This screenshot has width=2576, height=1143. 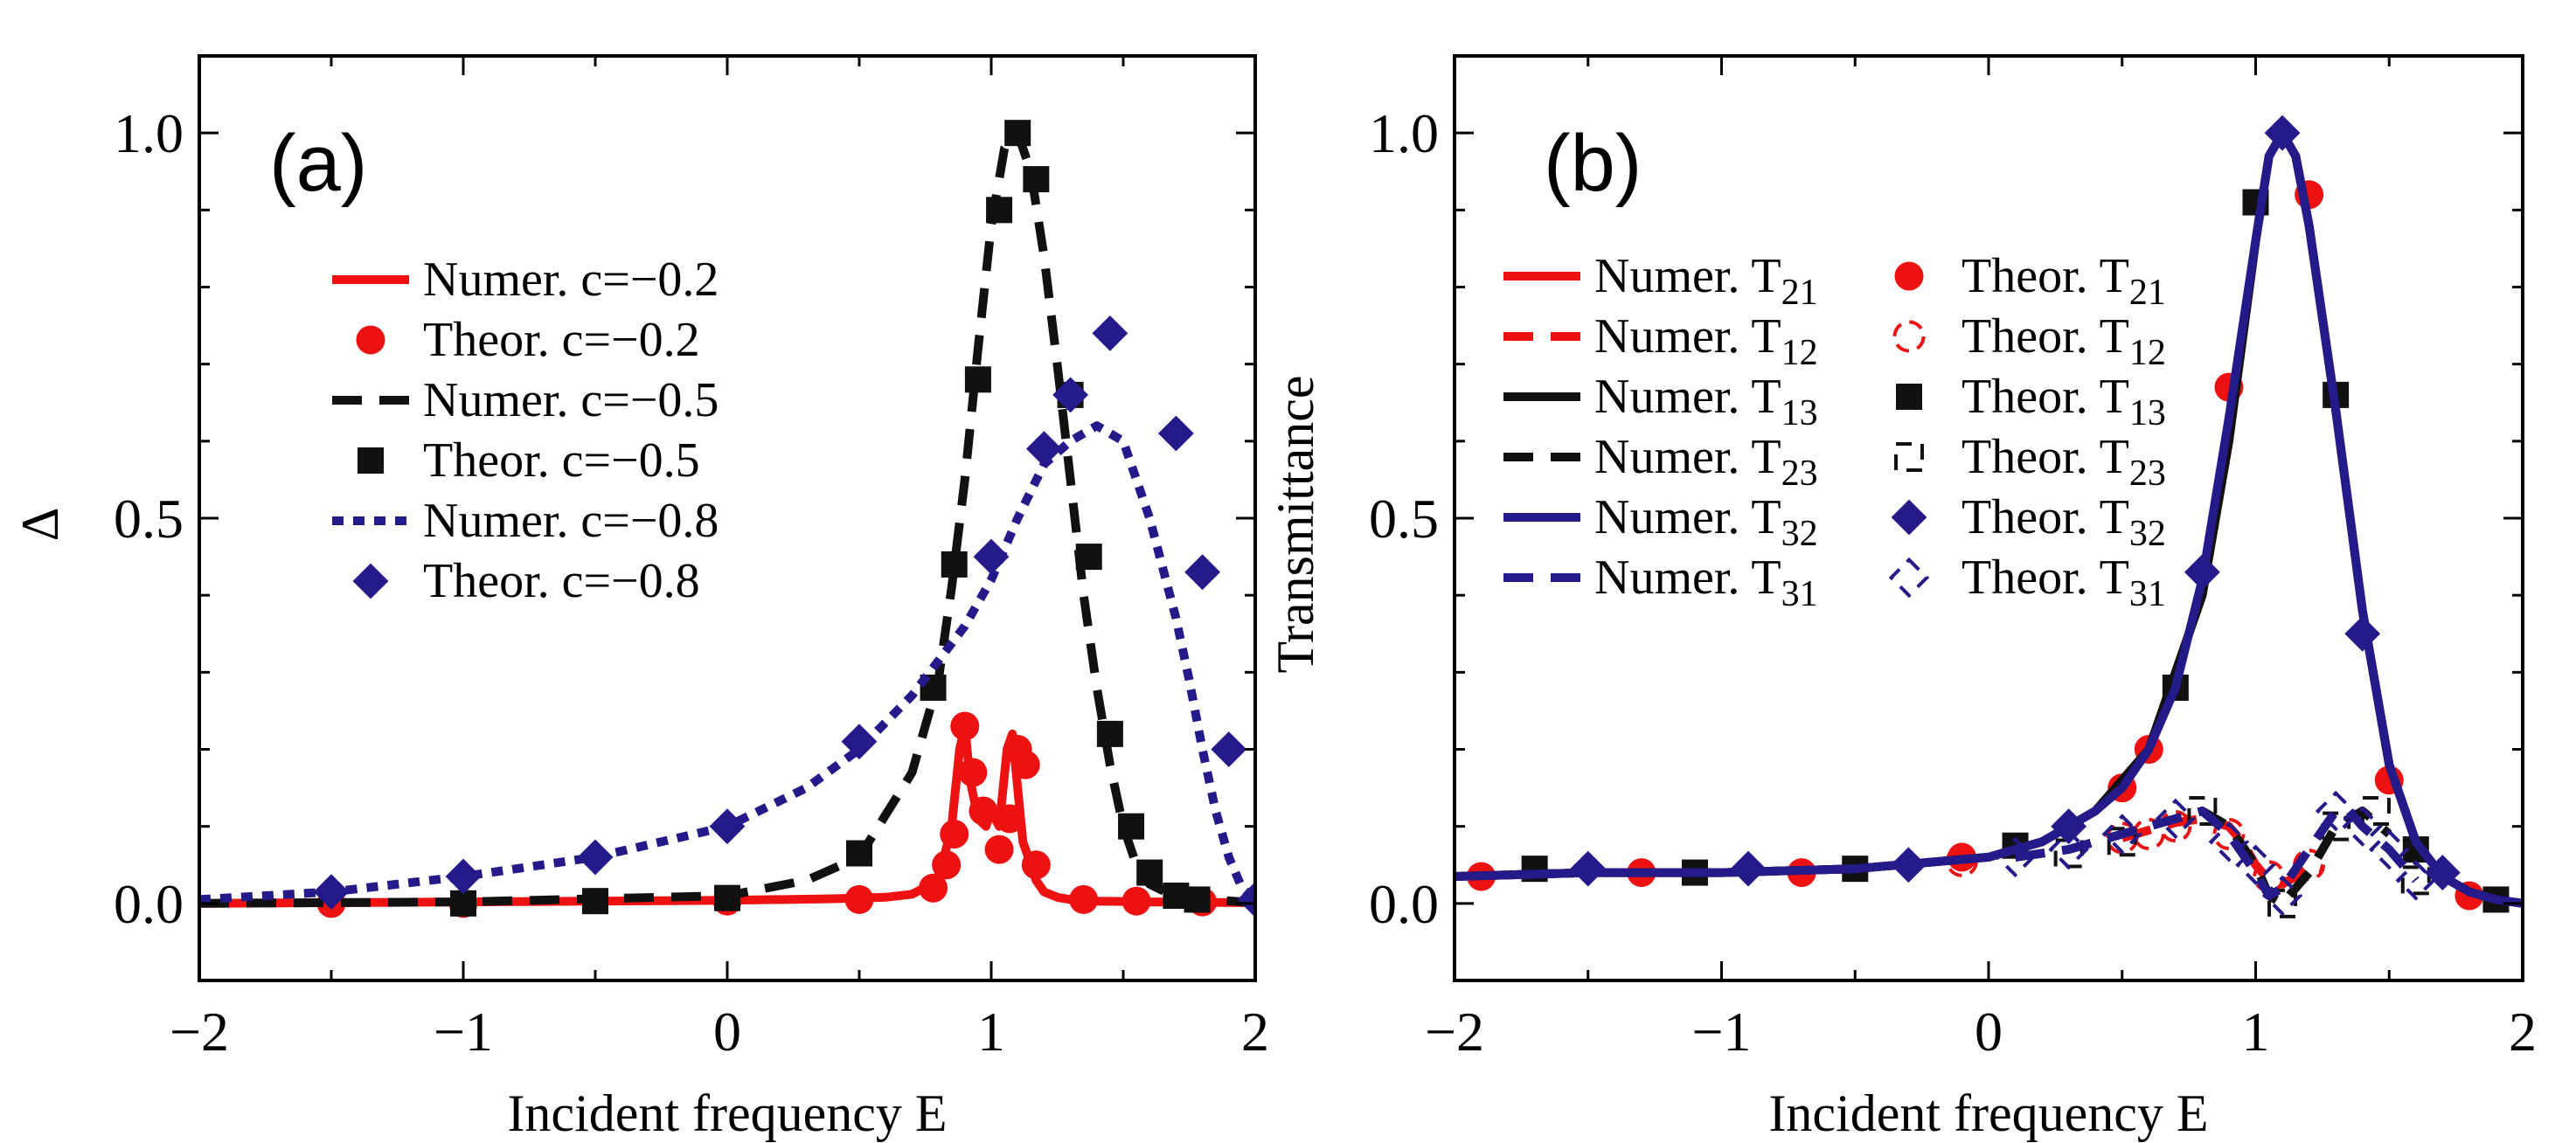 I want to click on series-theor-t31, so click(x=2216, y=854).